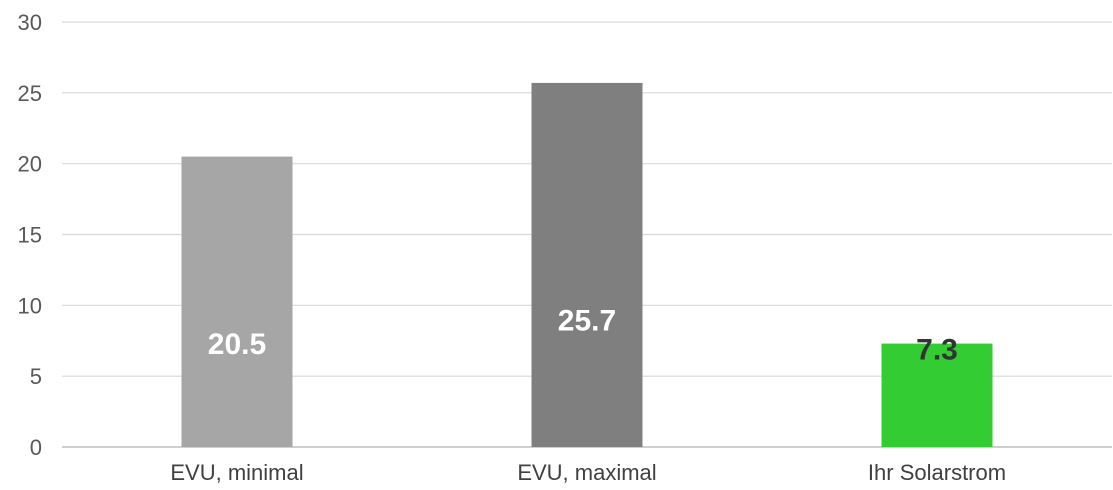 Image resolution: width=1113 pixels, height=490 pixels. I want to click on data-label-2: 7.3, so click(937, 350).